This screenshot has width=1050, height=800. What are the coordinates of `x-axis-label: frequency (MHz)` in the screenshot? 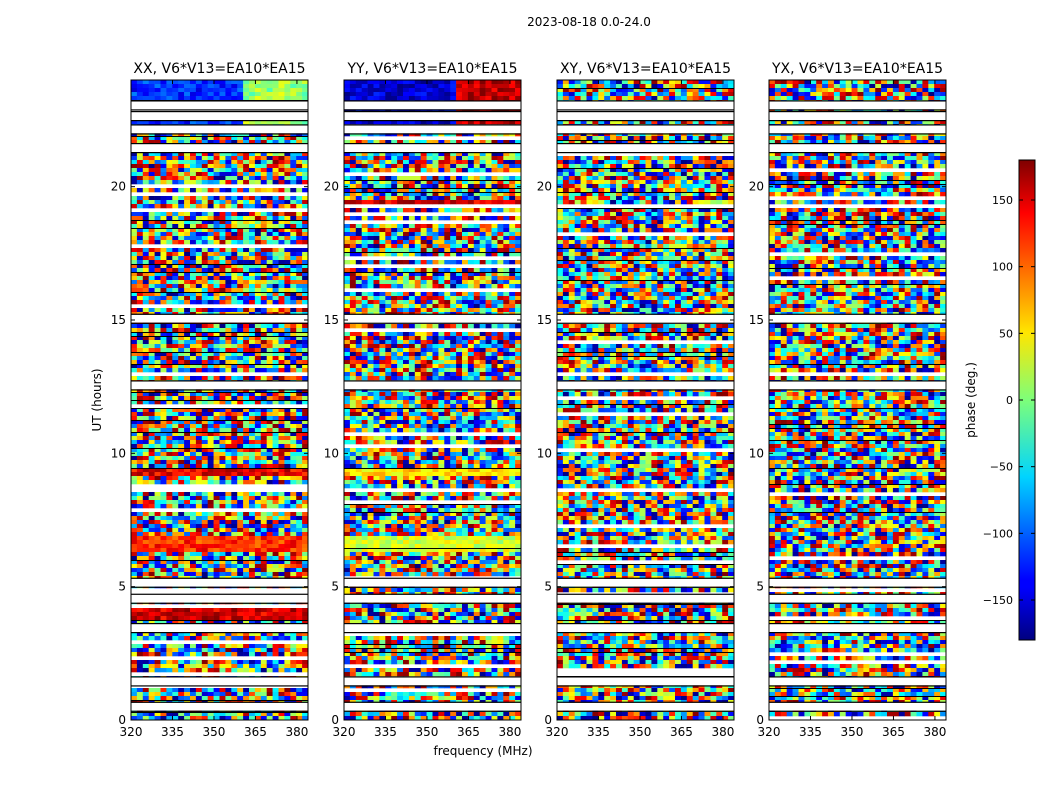 It's located at (482, 751).